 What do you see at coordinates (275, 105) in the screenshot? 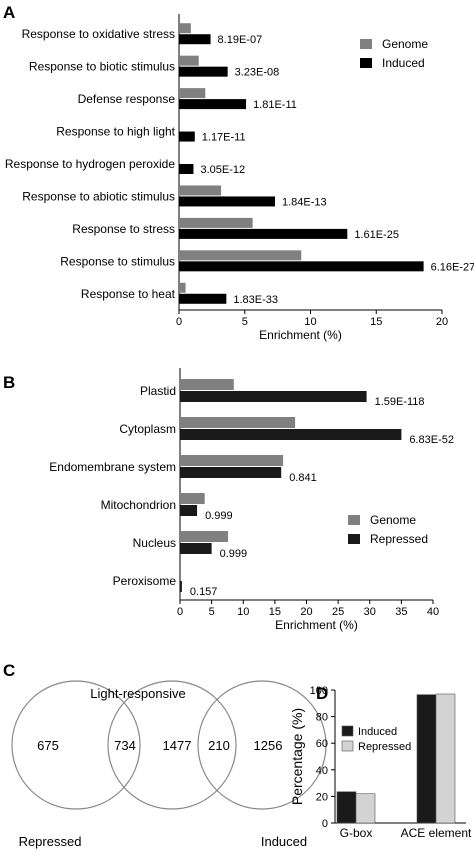
I see `p-value-label: 1.81E-11` at bounding box center [275, 105].